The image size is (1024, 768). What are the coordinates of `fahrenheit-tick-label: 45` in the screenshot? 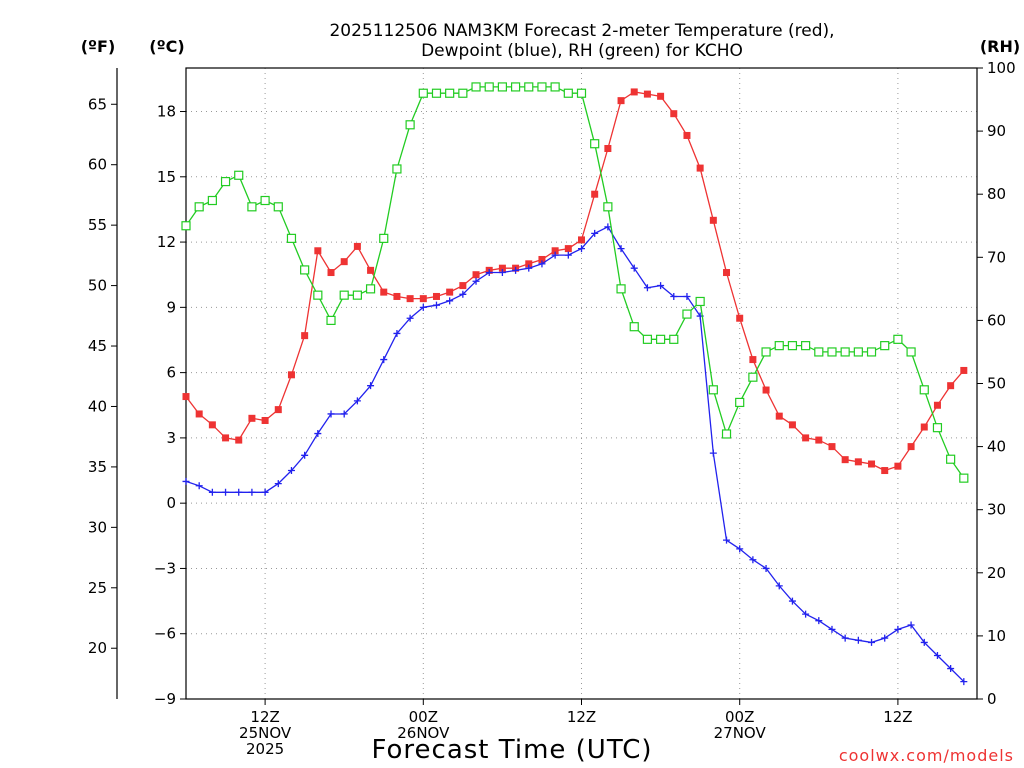 It's located at (97, 346).